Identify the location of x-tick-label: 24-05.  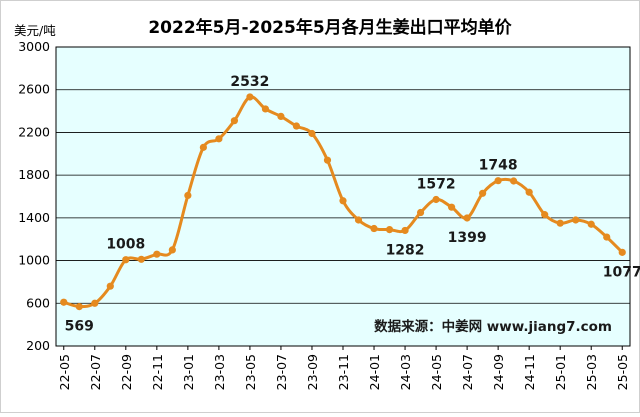
(436, 372).